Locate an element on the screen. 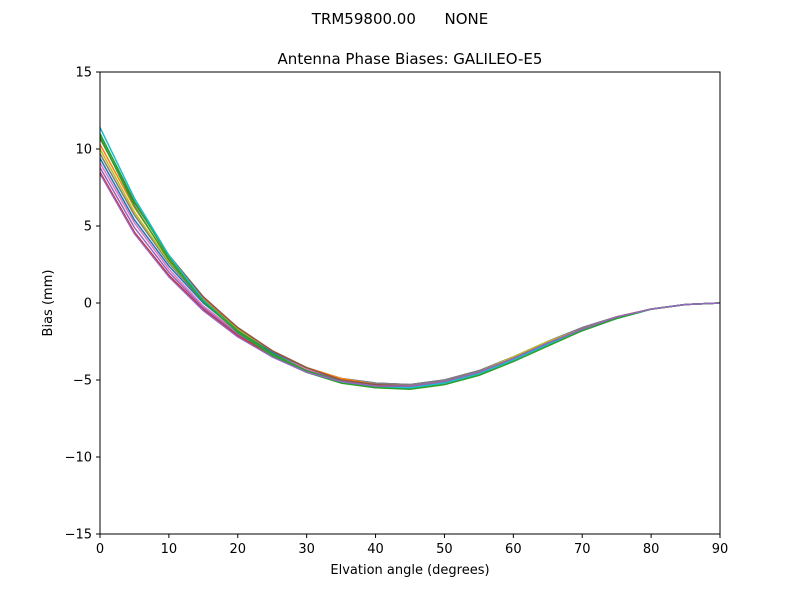 This screenshot has width=800, height=600. y-axis: 15 10 5 0 −5 −10 −15 is located at coordinates (82, 304).